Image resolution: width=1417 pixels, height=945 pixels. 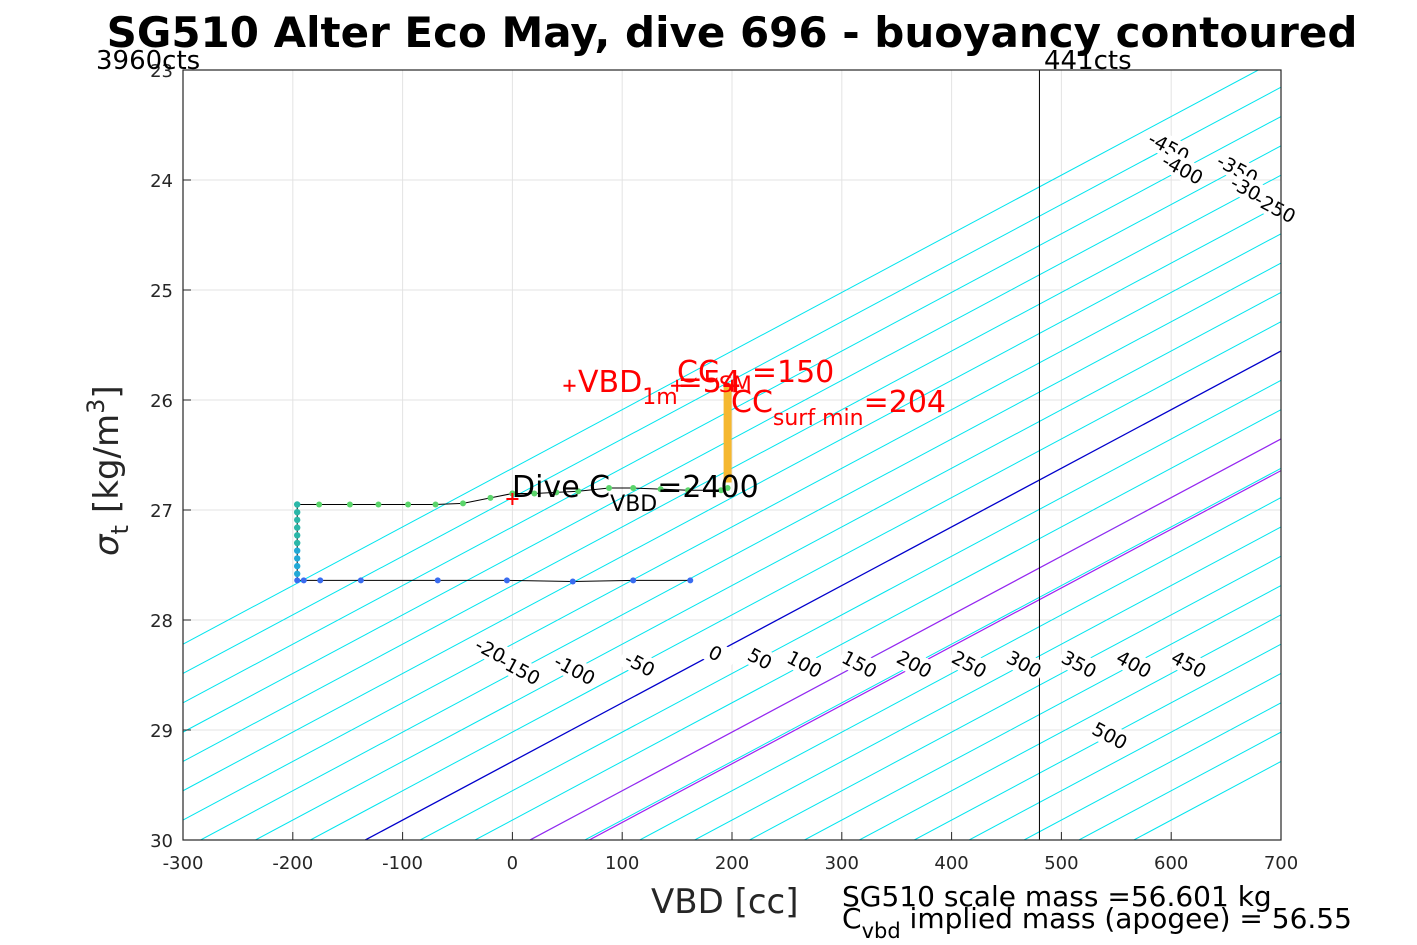 What do you see at coordinates (732, 863) in the screenshot?
I see `x-tick-label: 200` at bounding box center [732, 863].